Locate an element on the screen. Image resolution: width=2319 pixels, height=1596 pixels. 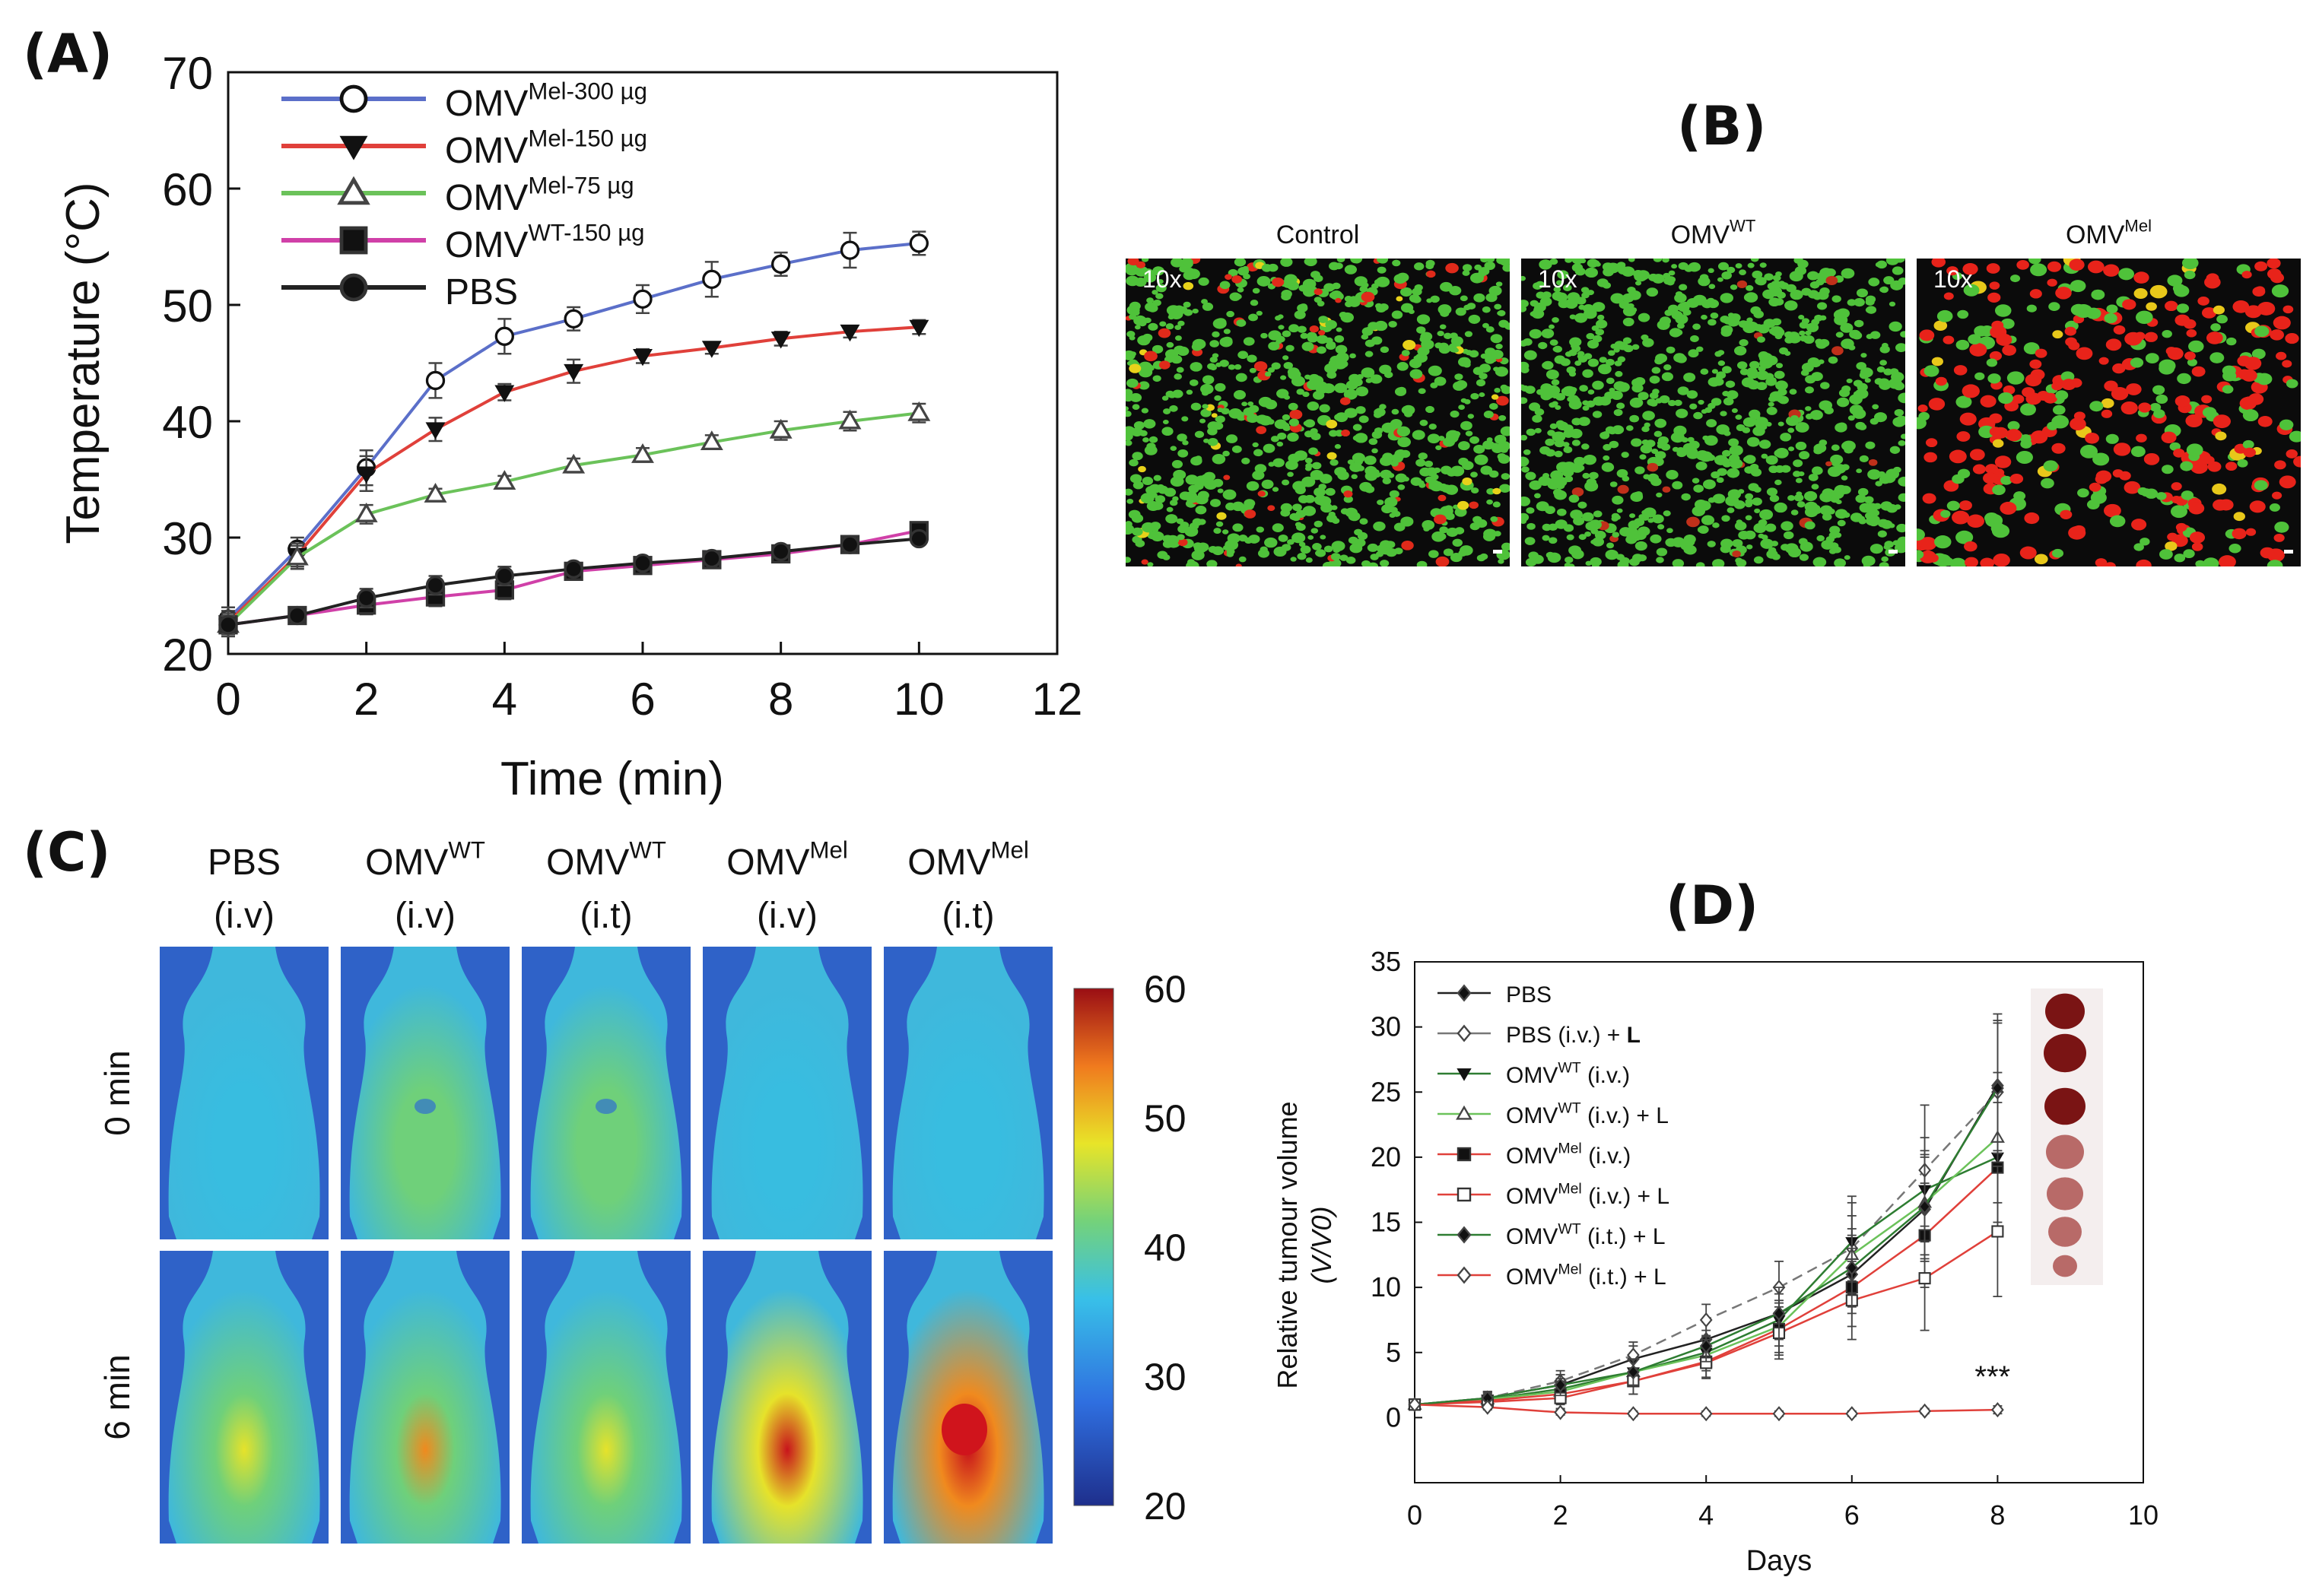
y-tick-label-d: 5 is located at coordinates (1393, 1352).